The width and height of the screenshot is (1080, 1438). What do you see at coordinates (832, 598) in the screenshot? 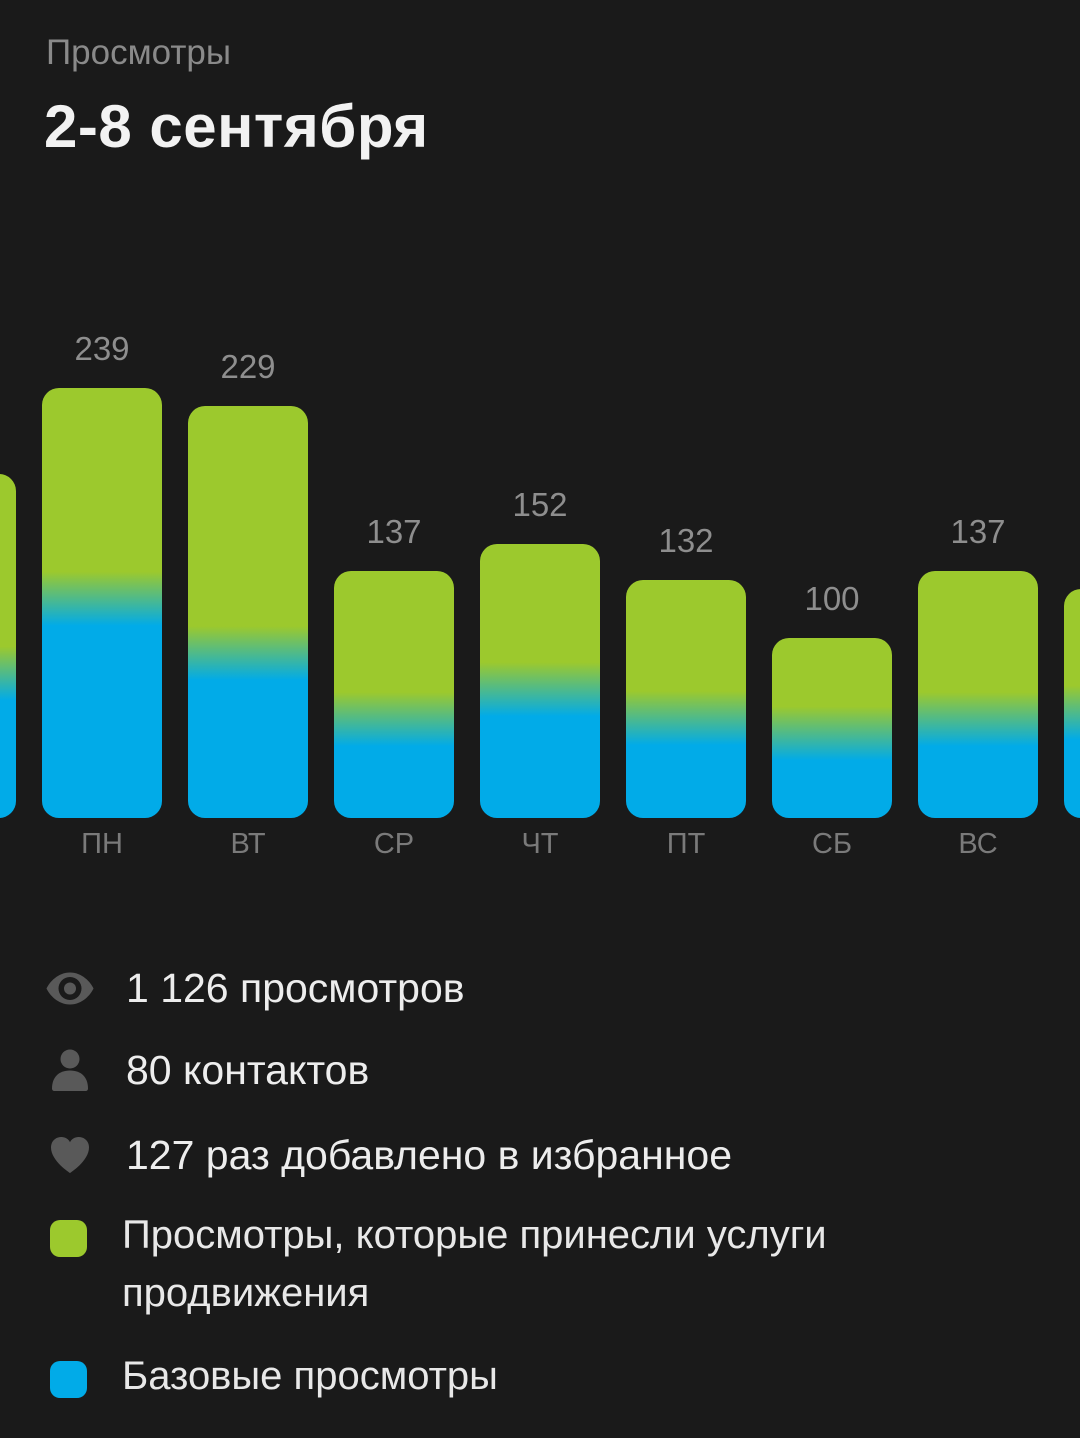
I see `bar-value-label: 100` at bounding box center [832, 598].